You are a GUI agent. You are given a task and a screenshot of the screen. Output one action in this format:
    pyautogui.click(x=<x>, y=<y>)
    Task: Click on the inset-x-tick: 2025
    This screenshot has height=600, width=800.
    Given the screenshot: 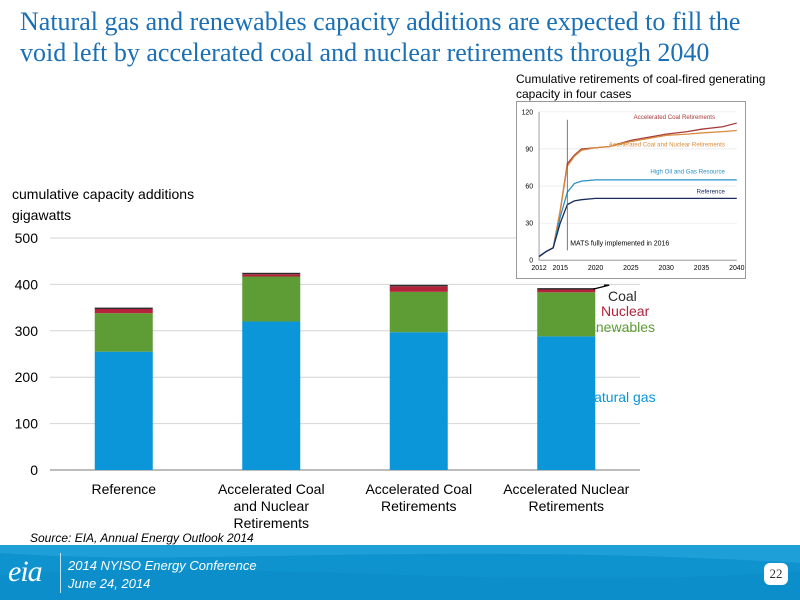 What is the action you would take?
    pyautogui.click(x=631, y=268)
    